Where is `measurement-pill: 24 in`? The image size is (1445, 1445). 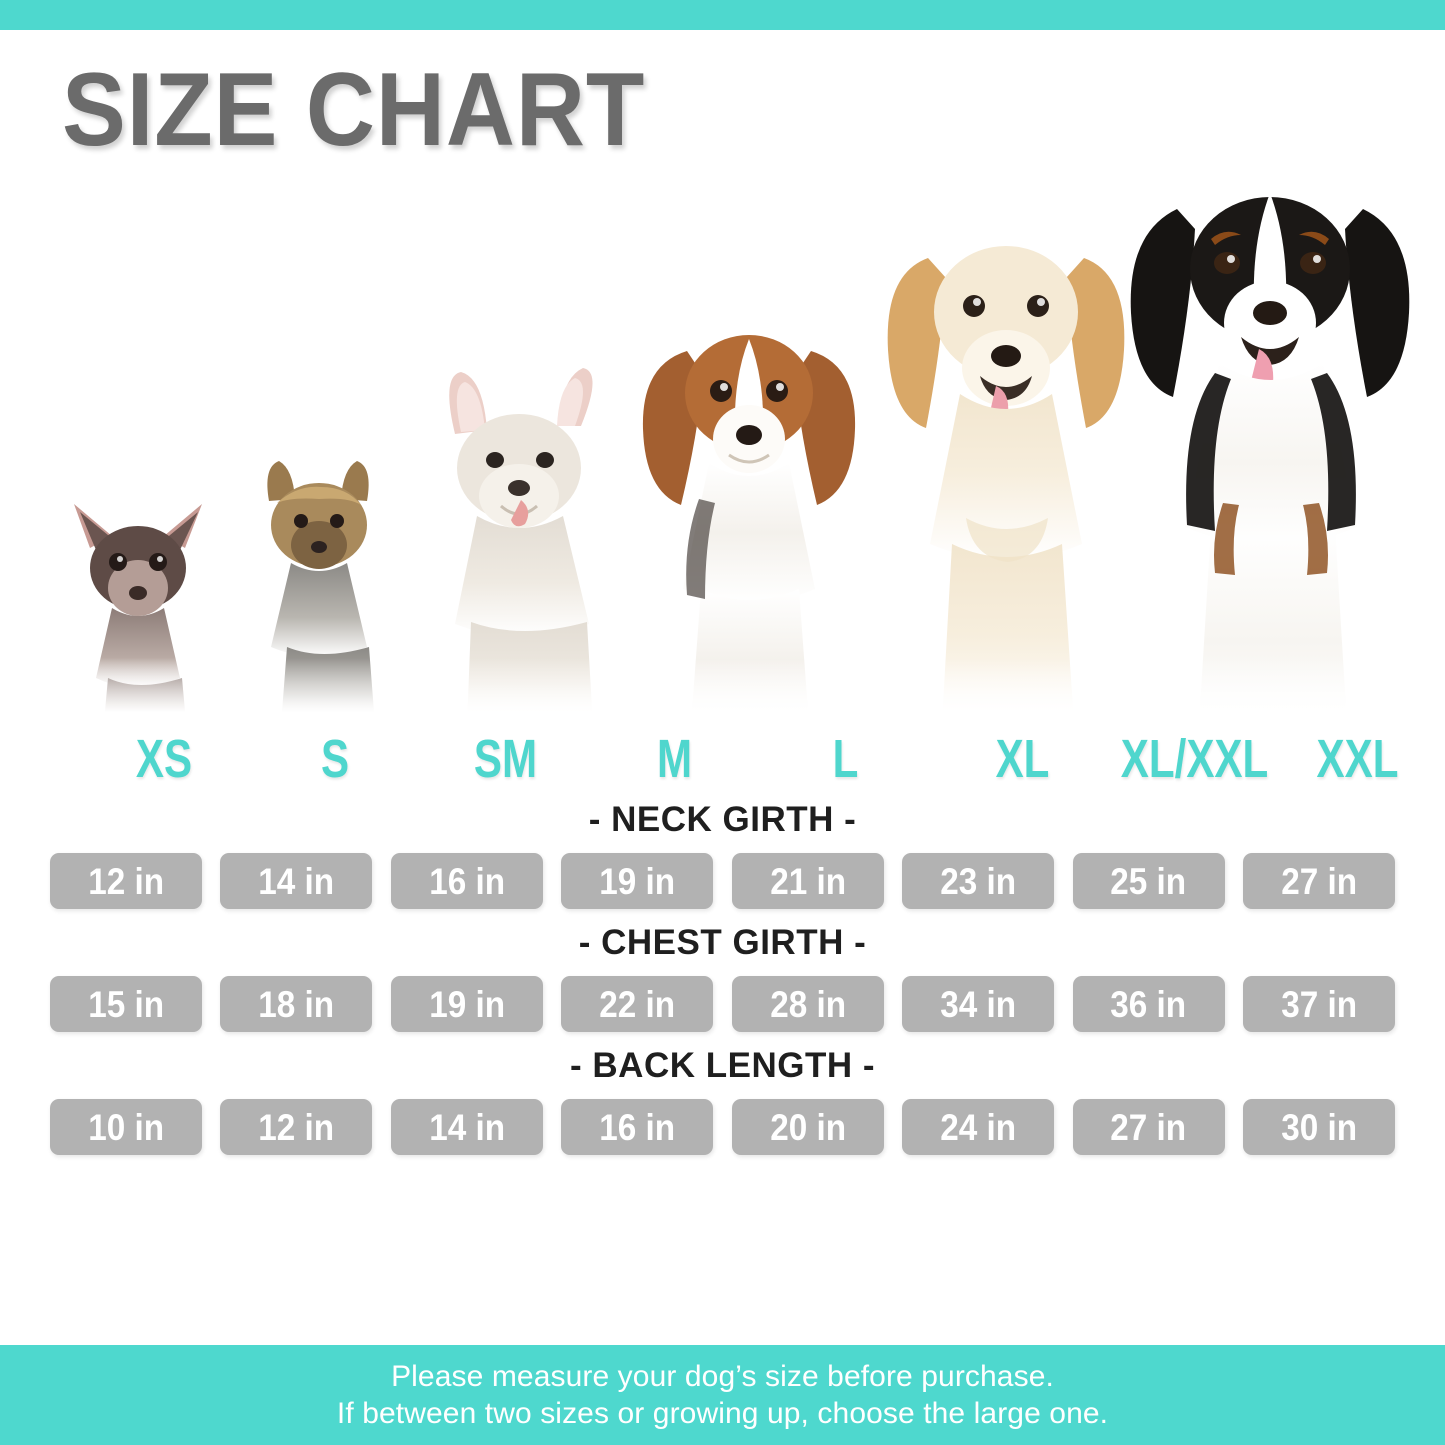
measurement-pill: 24 in is located at coordinates (978, 1127).